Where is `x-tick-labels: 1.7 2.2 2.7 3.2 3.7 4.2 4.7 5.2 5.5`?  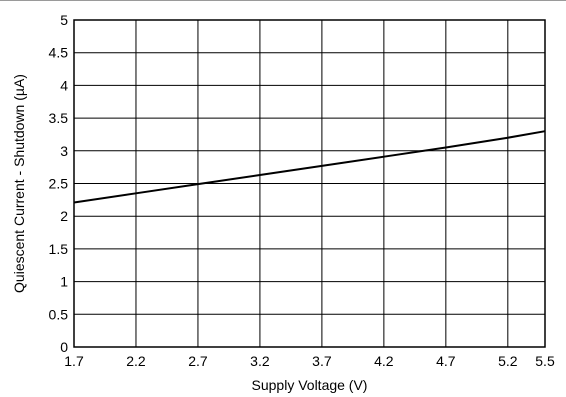
x-tick-labels: 1.7 2.2 2.7 3.2 3.7 4.2 4.7 5.2 5.5 is located at coordinates (309, 361).